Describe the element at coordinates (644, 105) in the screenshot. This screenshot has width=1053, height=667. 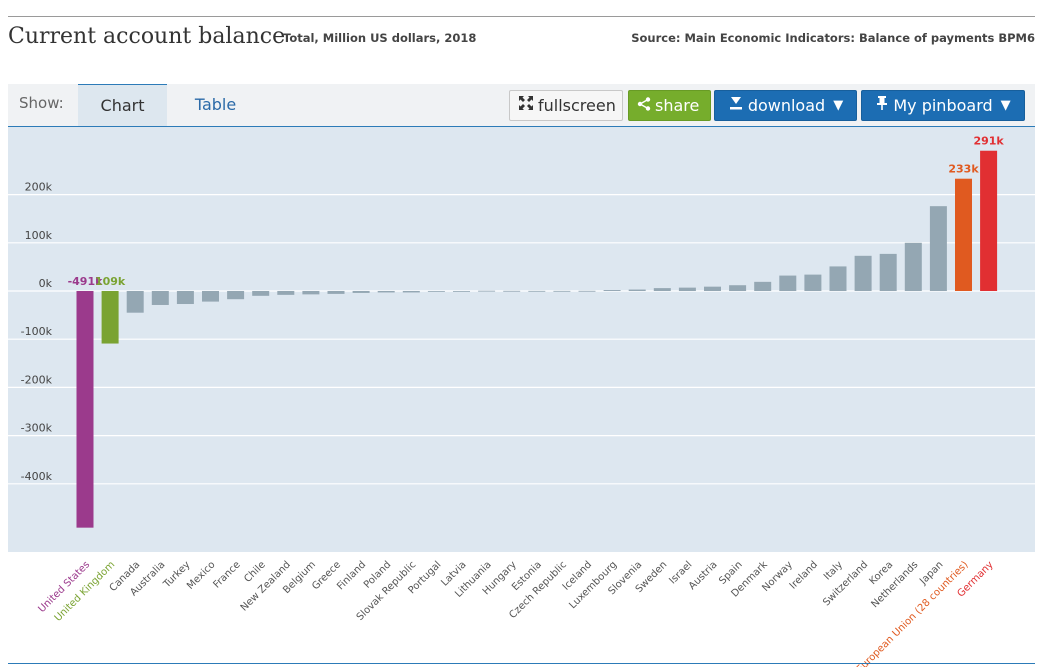
I see `share-icon` at that location.